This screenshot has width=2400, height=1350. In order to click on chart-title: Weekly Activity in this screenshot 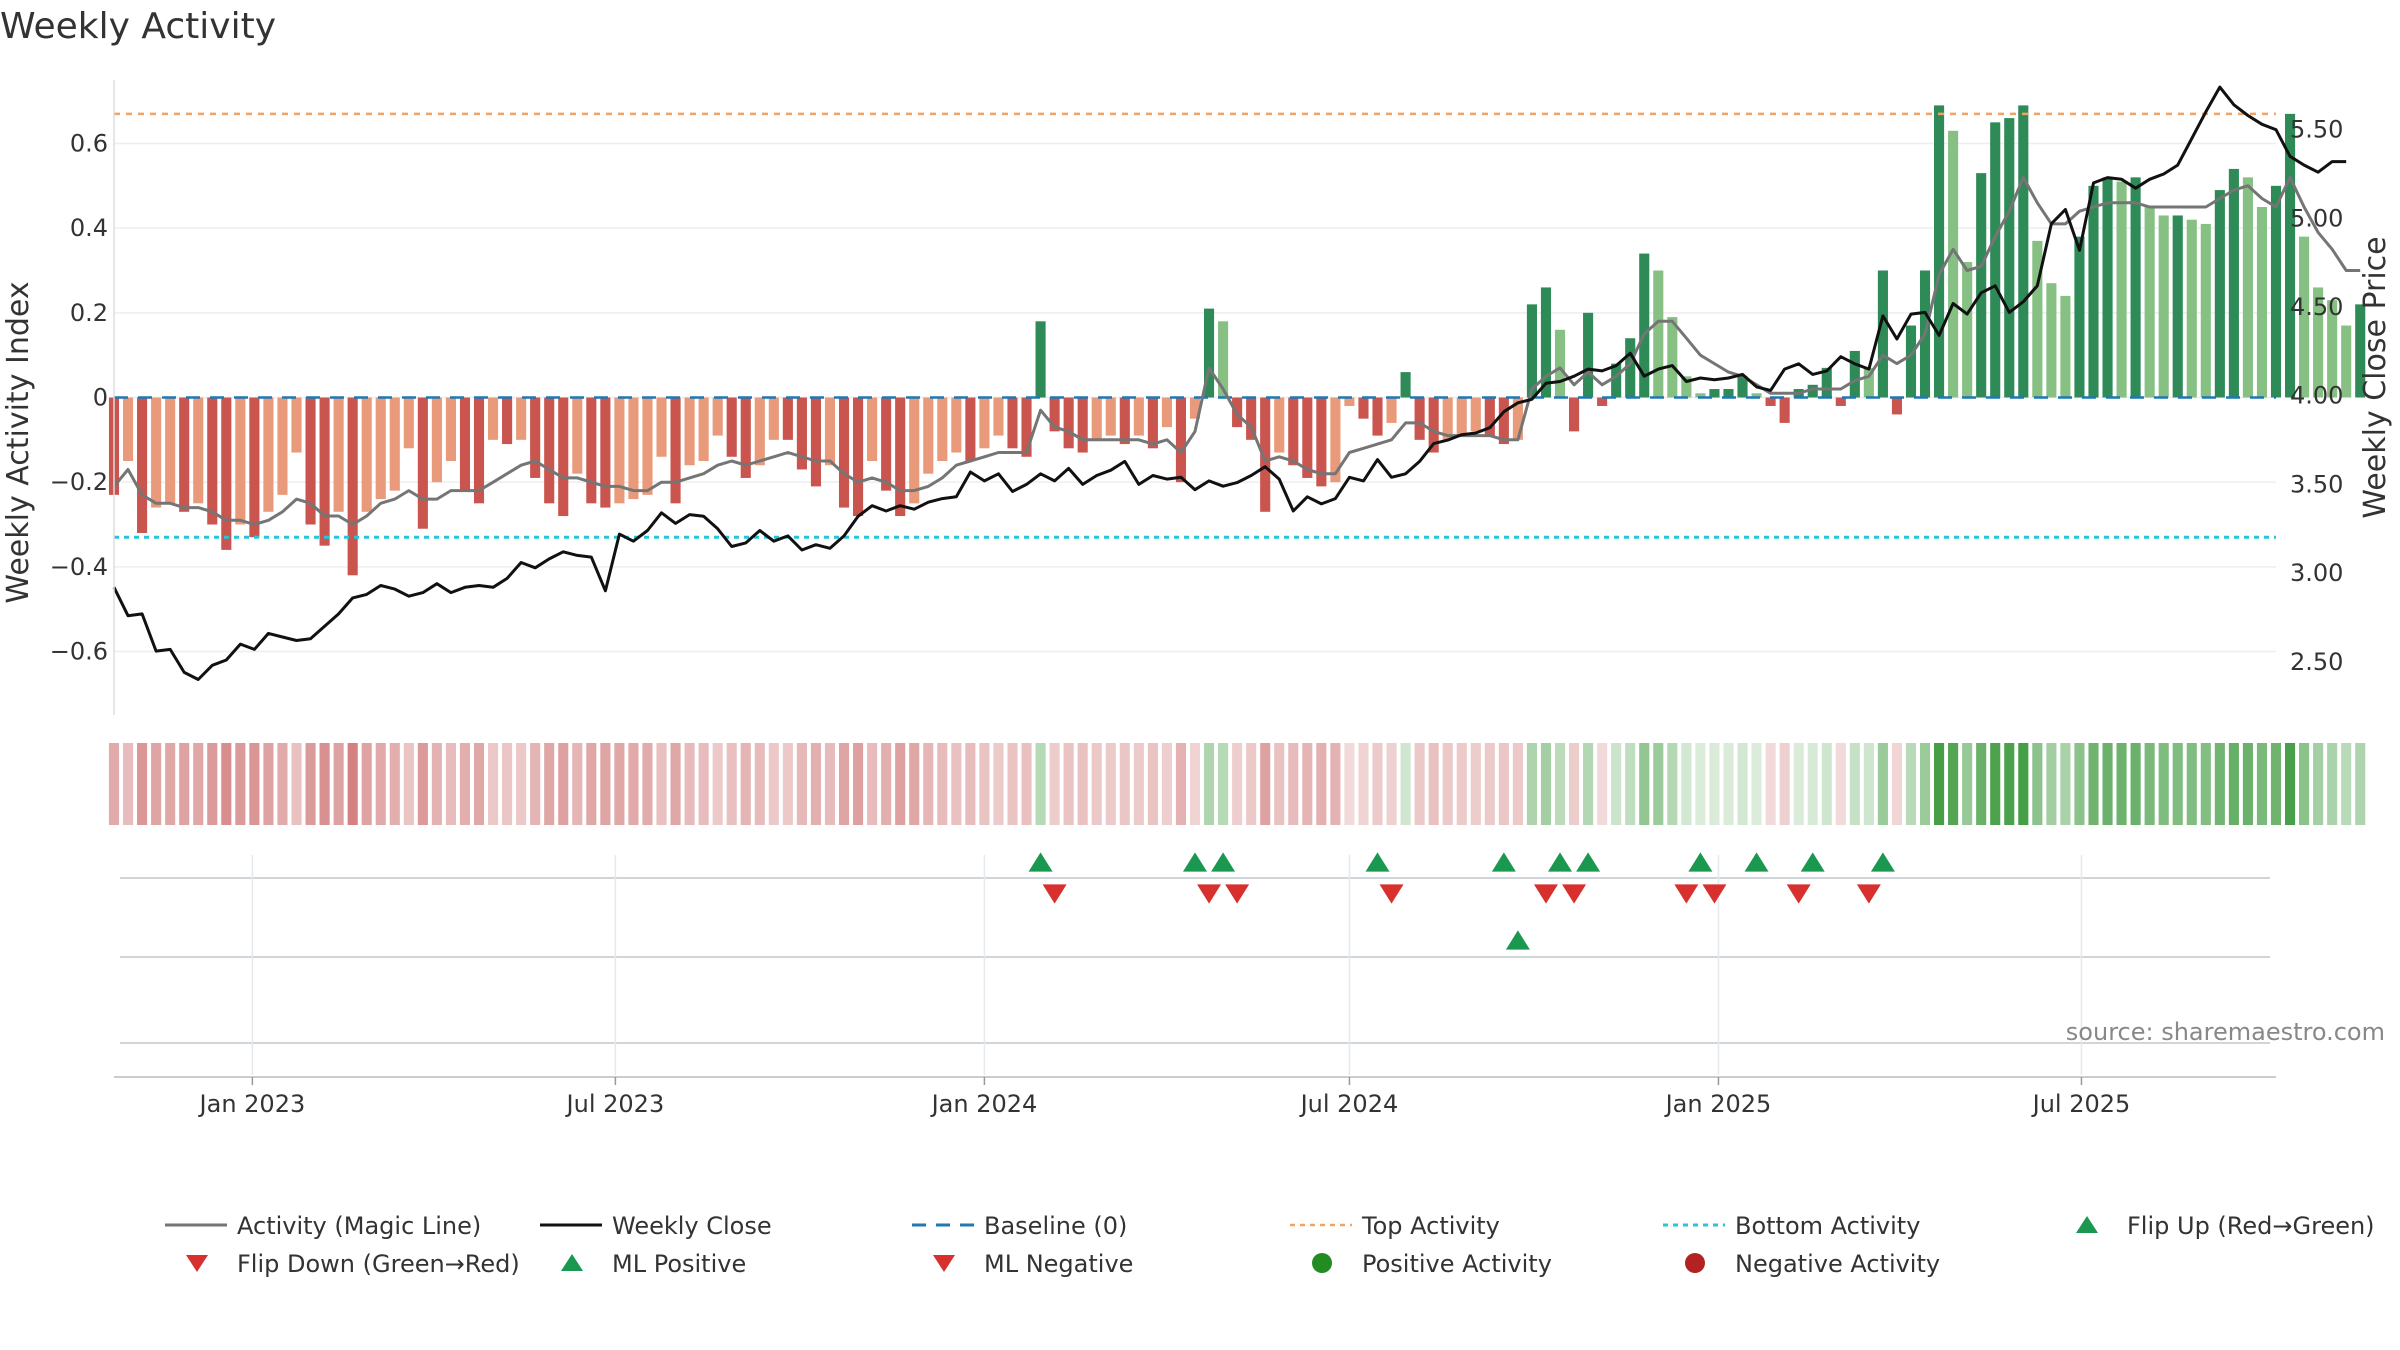, I will do `click(138, 26)`.